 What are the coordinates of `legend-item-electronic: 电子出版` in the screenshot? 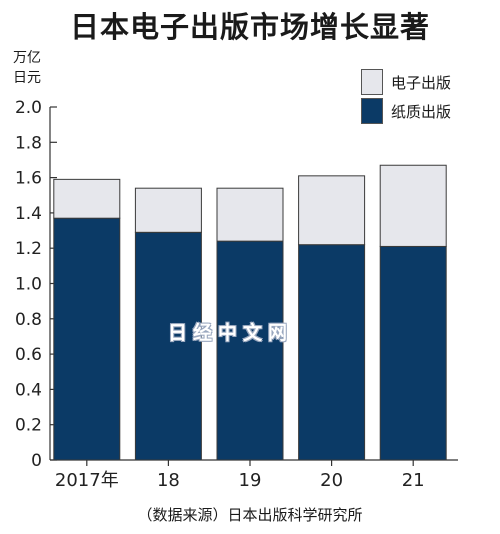 It's located at (406, 82).